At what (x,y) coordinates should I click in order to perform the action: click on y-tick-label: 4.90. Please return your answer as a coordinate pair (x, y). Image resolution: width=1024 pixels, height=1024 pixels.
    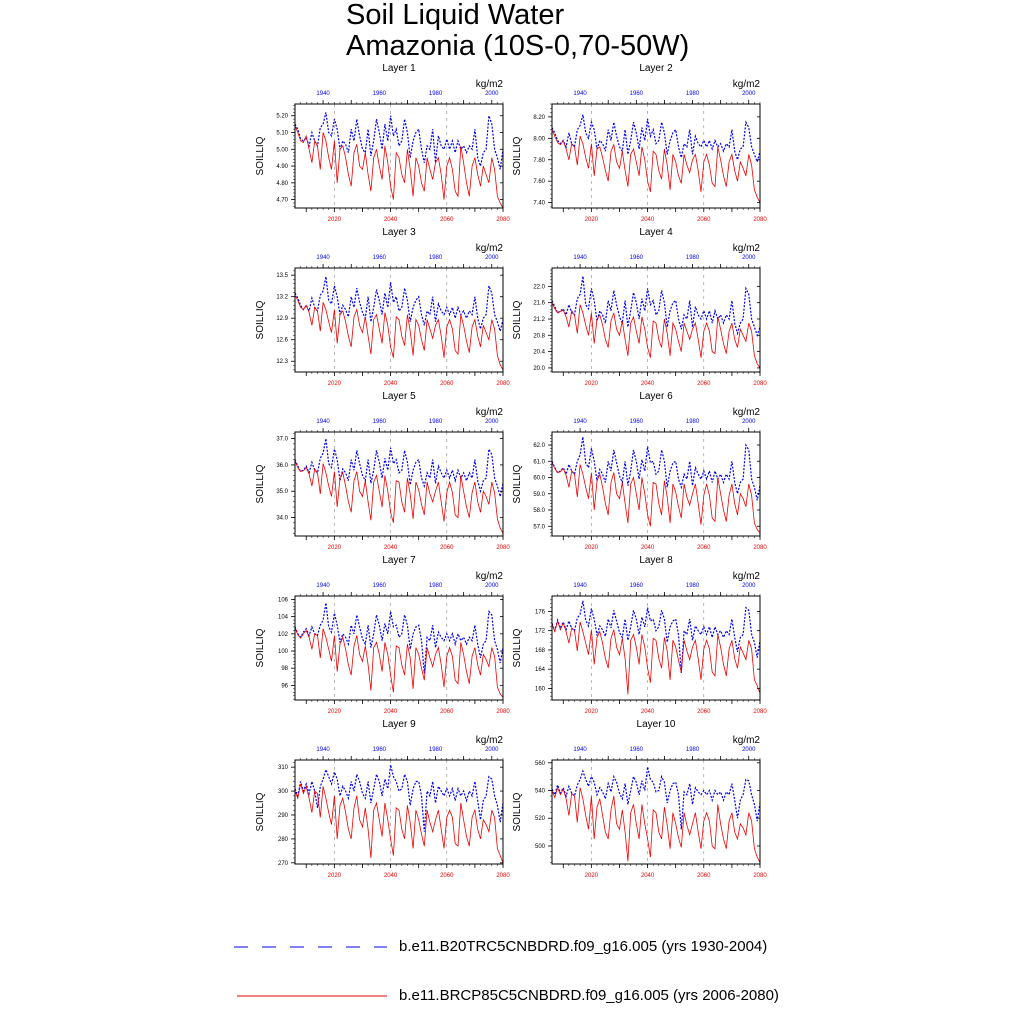
    Looking at the image, I should click on (282, 167).